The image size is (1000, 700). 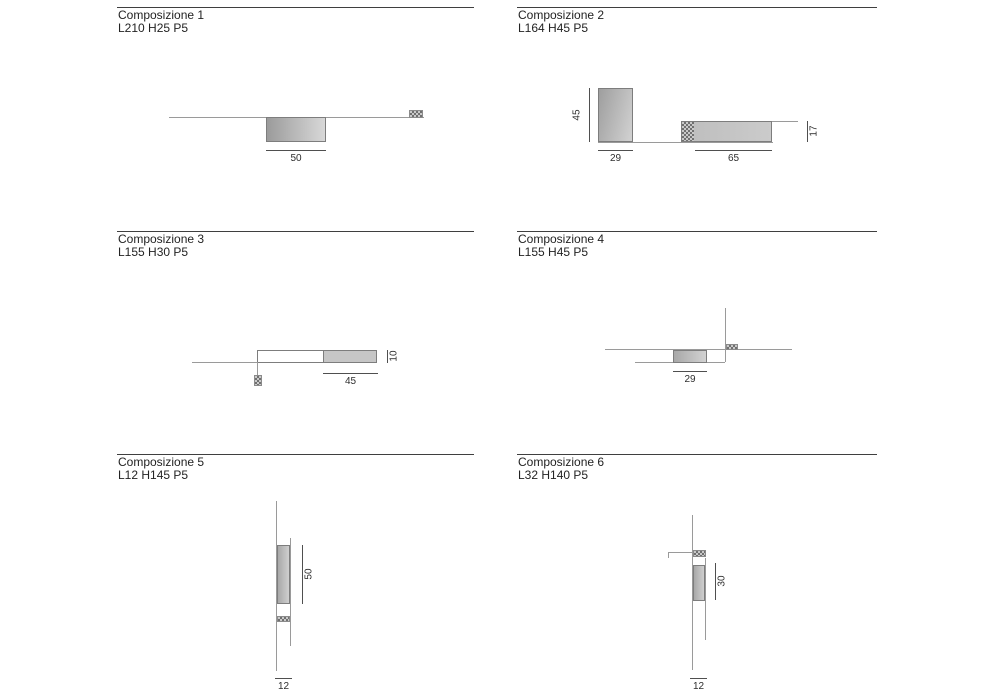 I want to click on dim-label-bar-height: 30, so click(x=722, y=581).